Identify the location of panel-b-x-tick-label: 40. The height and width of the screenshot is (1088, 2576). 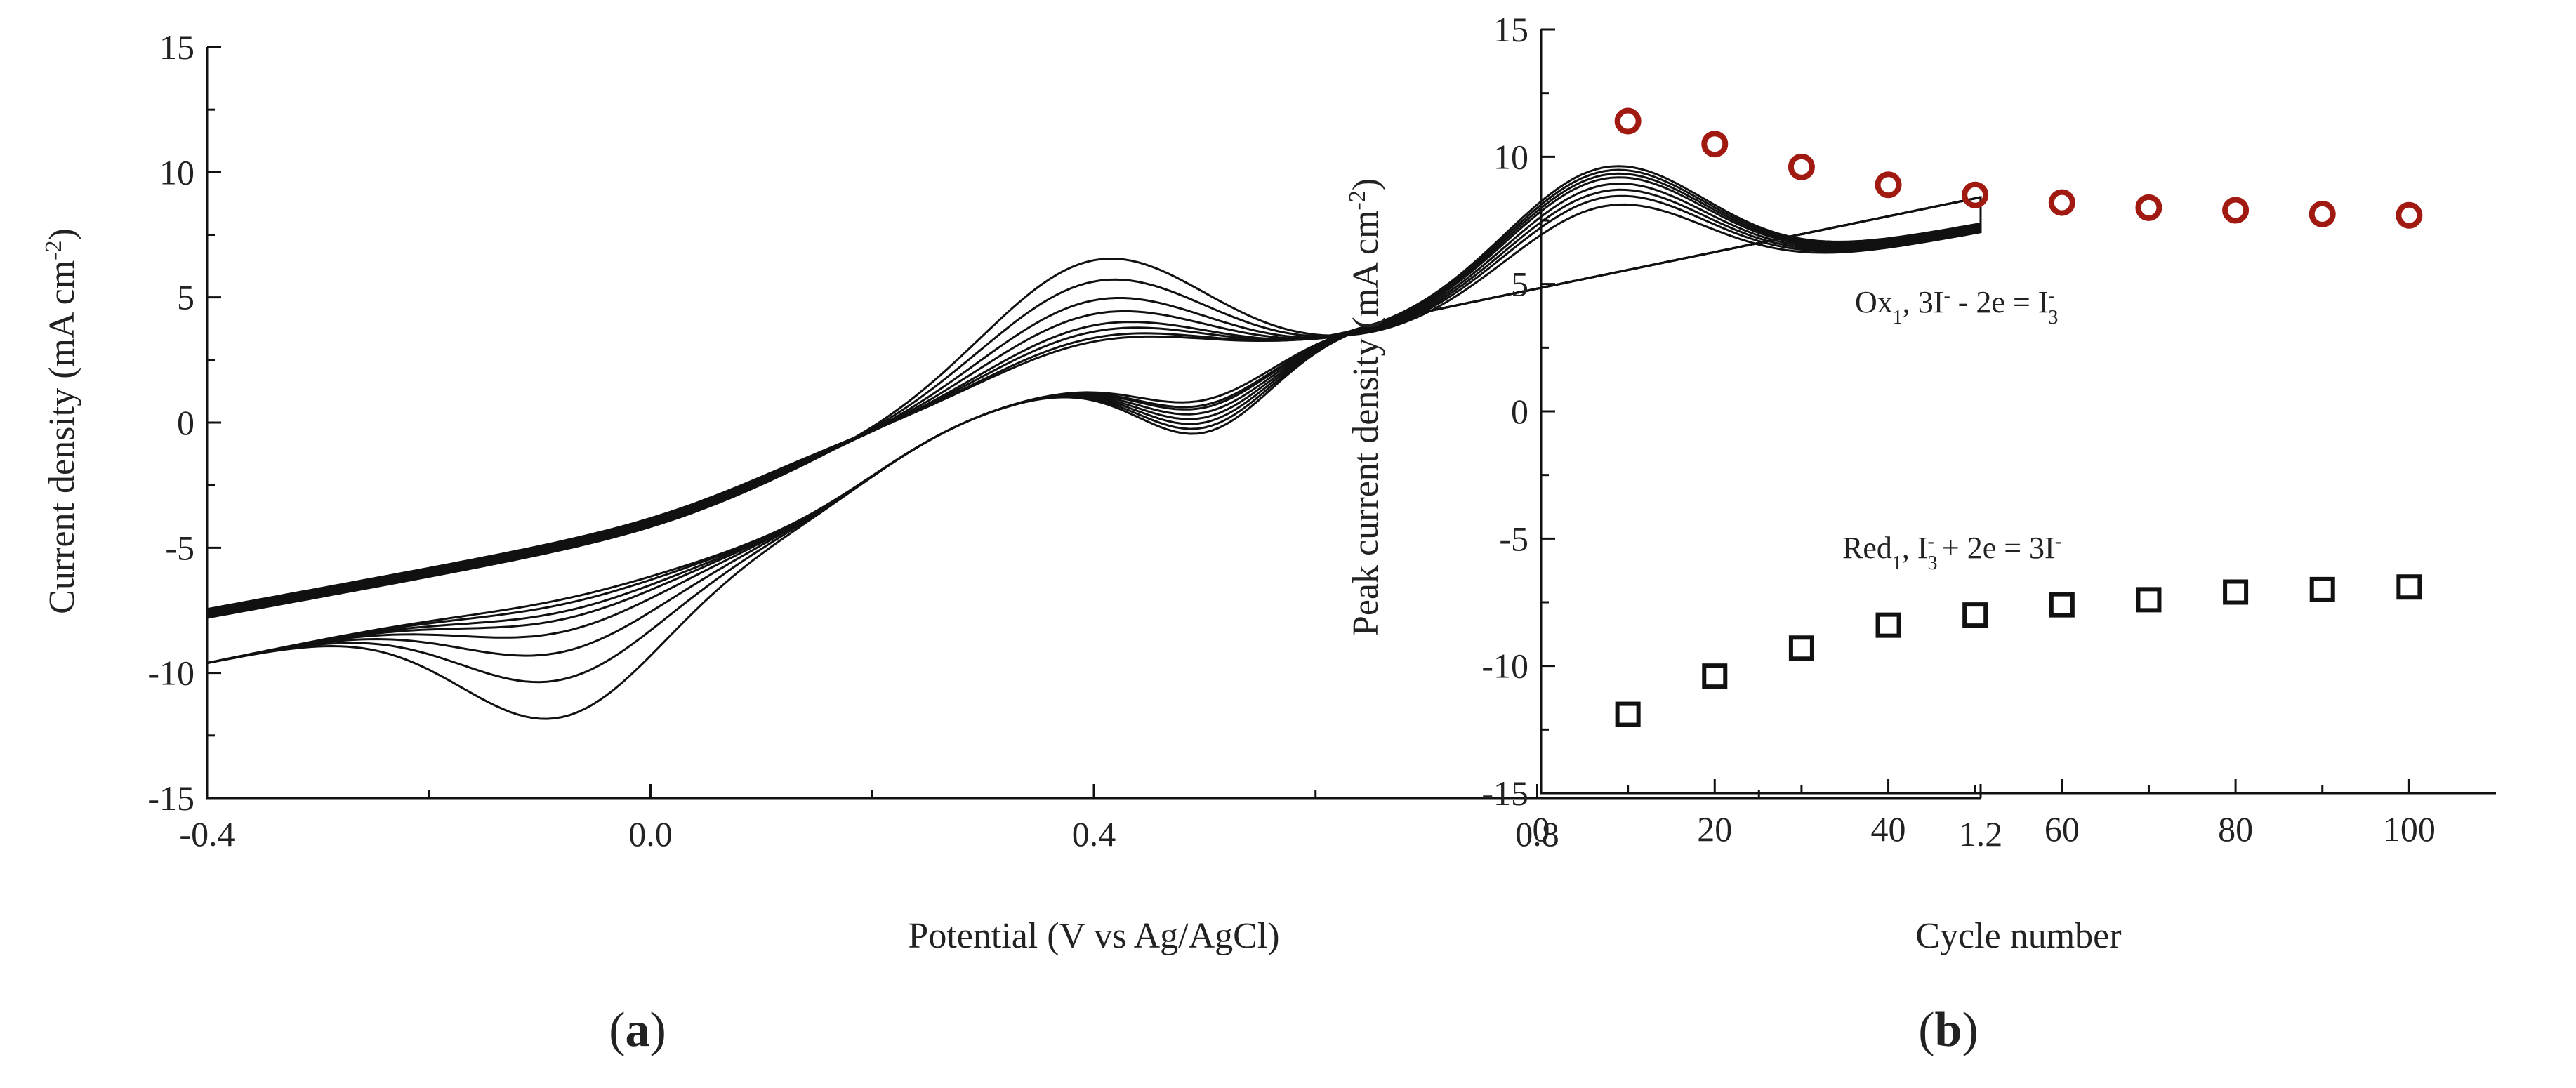
(1888, 829).